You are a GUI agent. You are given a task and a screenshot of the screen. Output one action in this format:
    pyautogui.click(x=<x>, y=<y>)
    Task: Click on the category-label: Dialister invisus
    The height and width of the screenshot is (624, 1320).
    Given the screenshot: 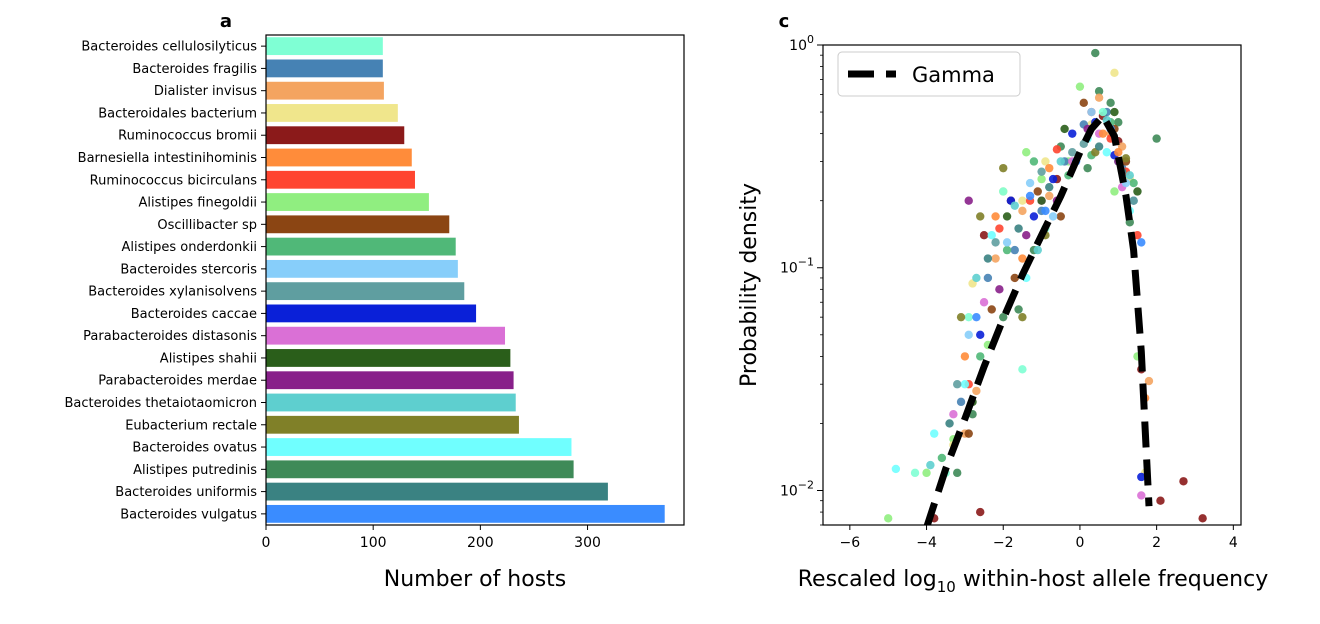 What is the action you would take?
    pyautogui.click(x=205, y=91)
    